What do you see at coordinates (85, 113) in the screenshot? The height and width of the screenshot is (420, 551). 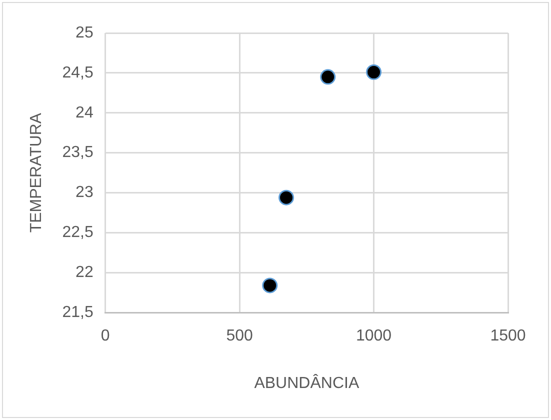 I see `y-tick-label: 24` at bounding box center [85, 113].